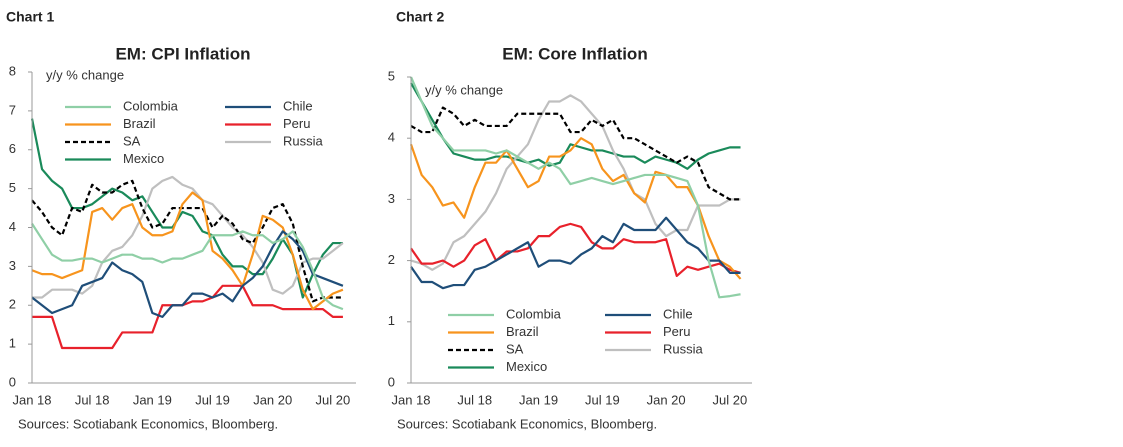 This screenshot has height=447, width=1123. I want to click on y-tick-label: 8, so click(12, 70).